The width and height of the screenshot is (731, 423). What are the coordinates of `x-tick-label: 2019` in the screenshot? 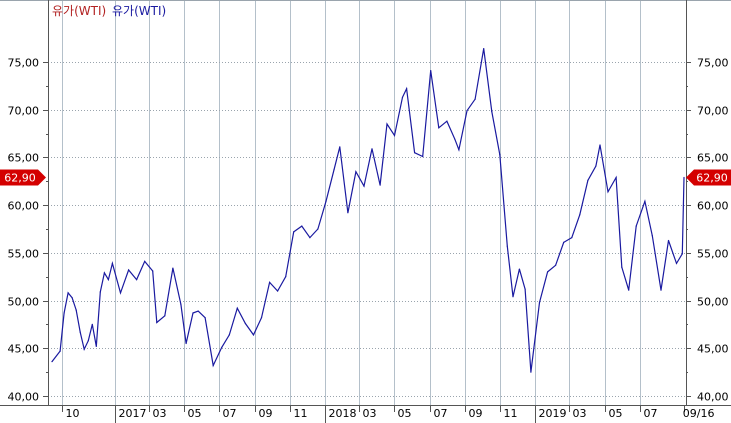 It's located at (553, 413).